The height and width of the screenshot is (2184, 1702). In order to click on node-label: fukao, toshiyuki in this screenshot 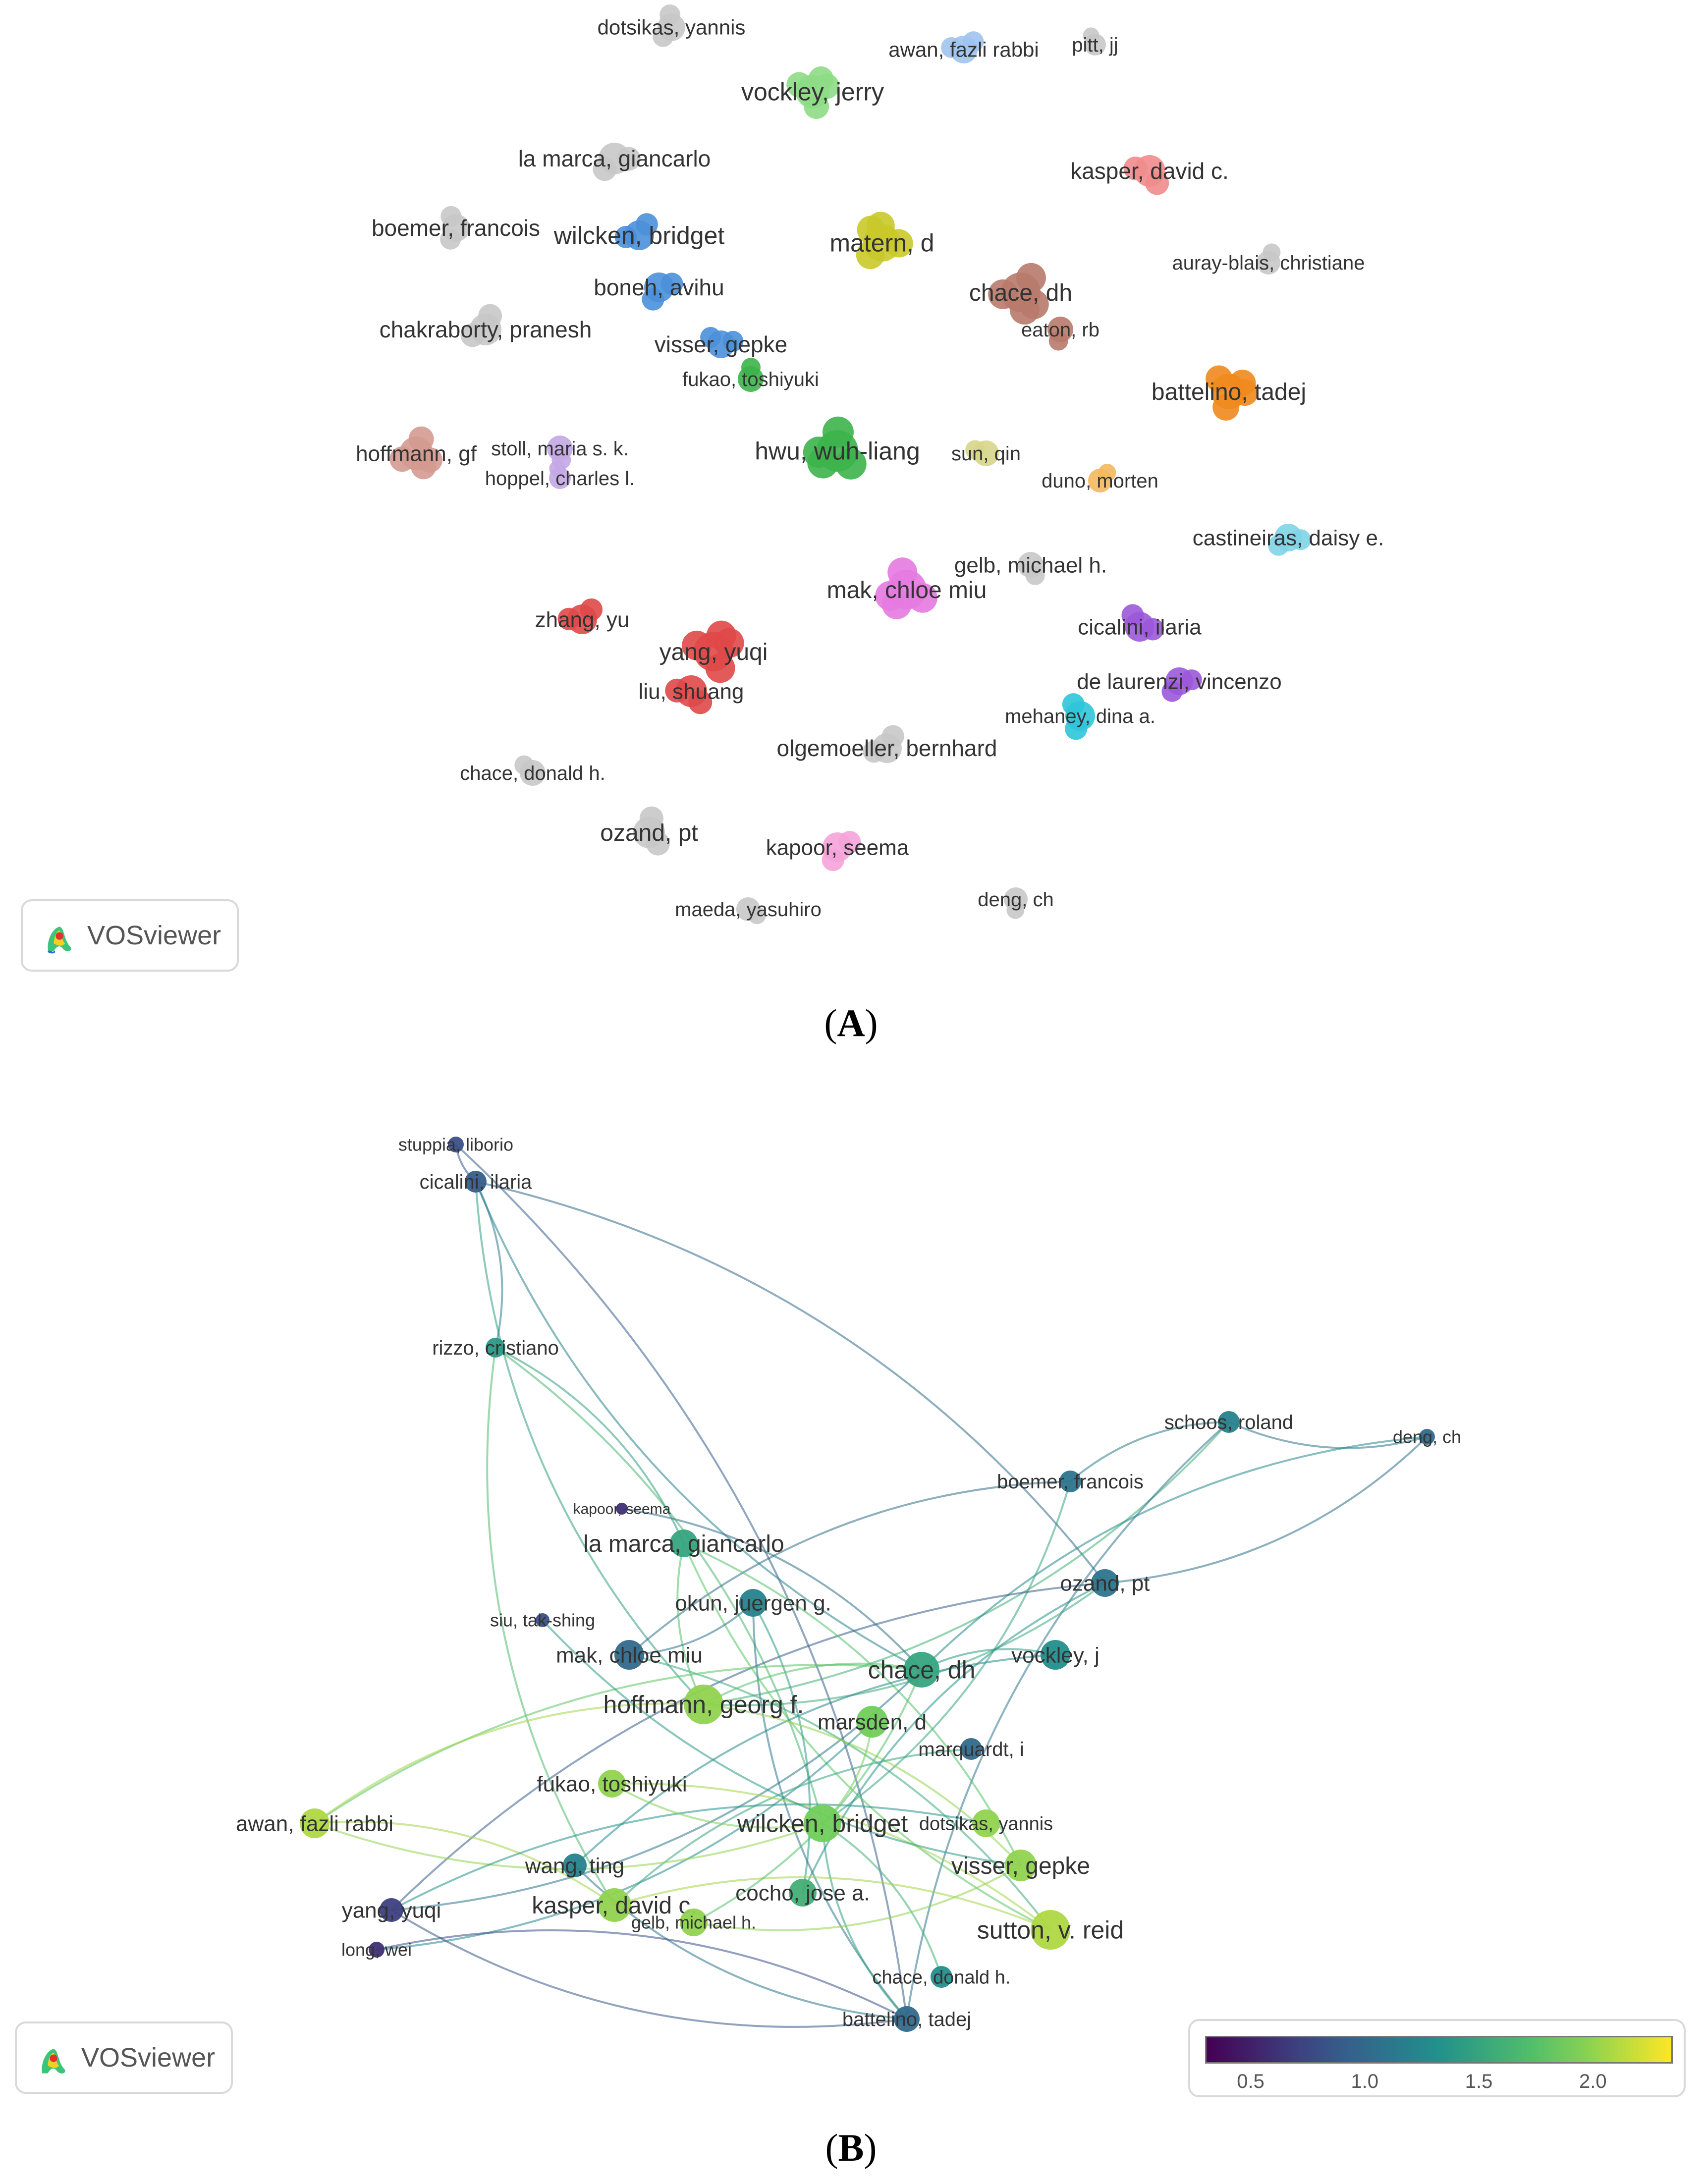, I will do `click(612, 1784)`.